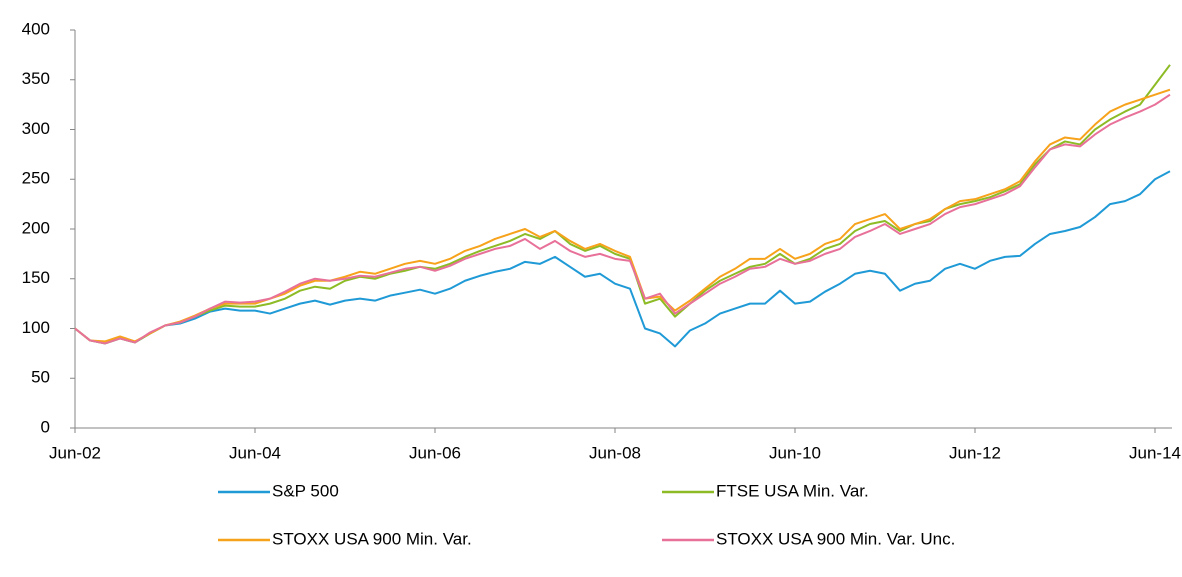 This screenshot has height=577, width=1182. I want to click on x-tick-label: Jun-10, so click(795, 452).